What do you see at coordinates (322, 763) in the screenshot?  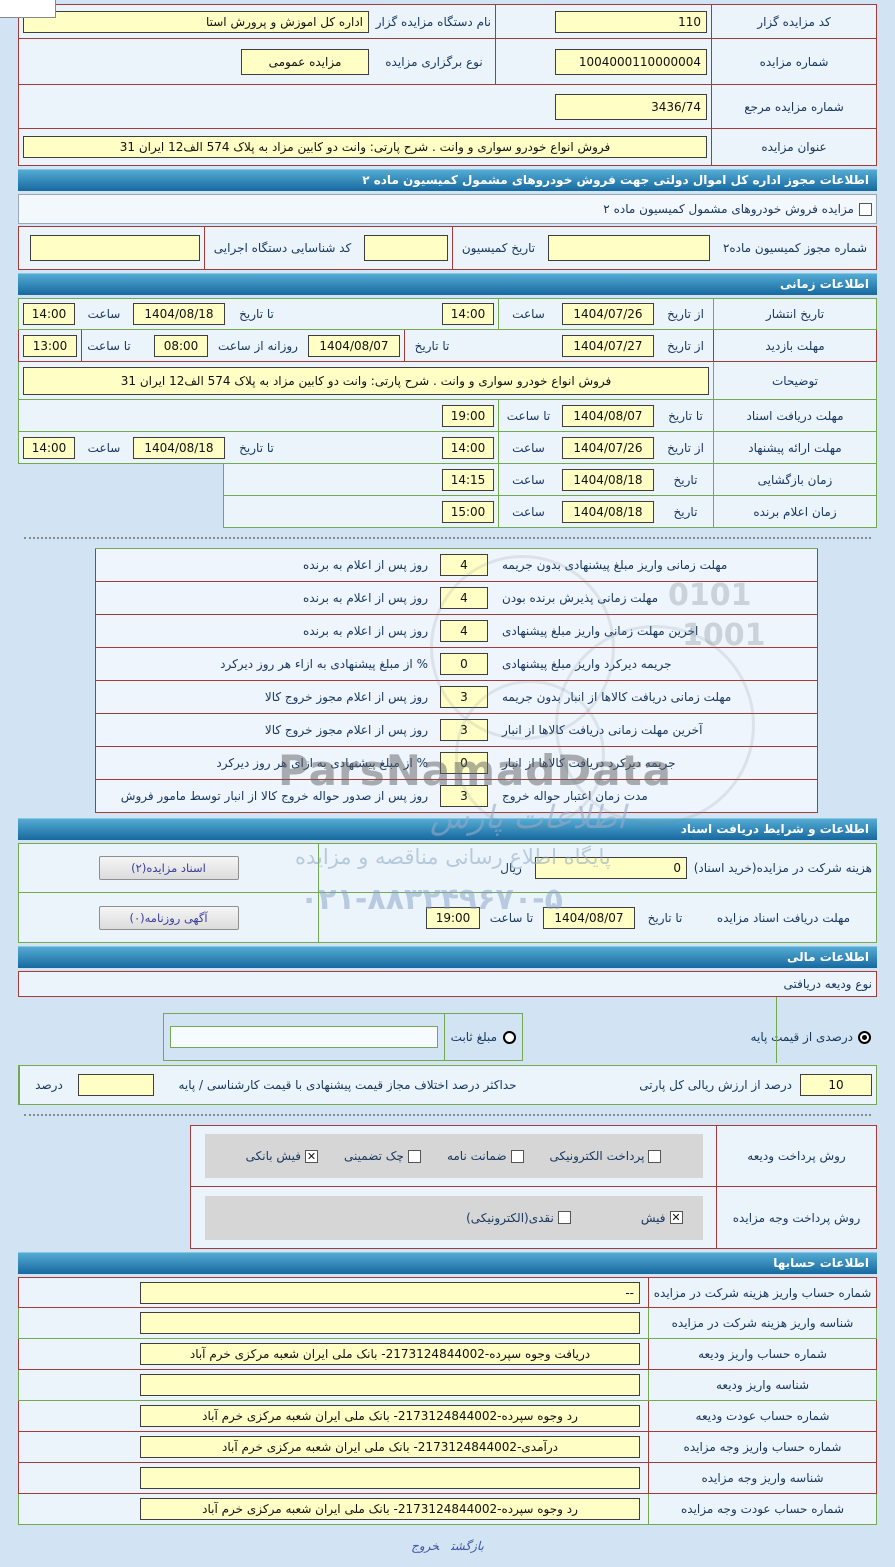 I see `penalty-unit: % از مبلغ پیشنهادی به ازای هر روز دیرکرد` at bounding box center [322, 763].